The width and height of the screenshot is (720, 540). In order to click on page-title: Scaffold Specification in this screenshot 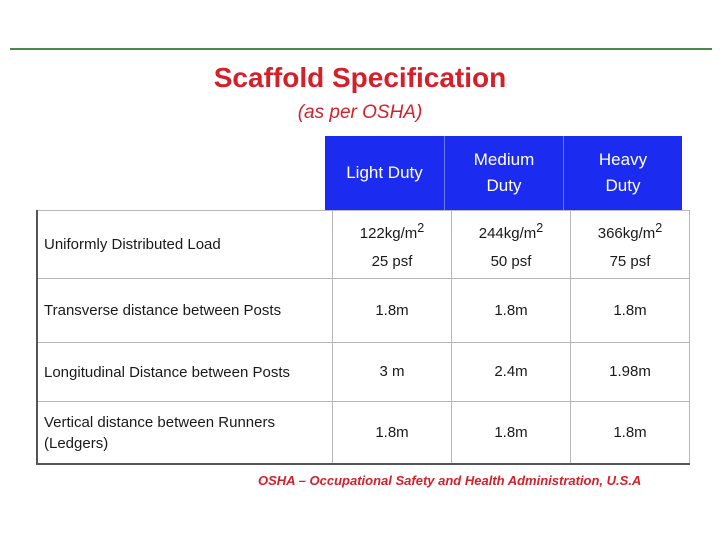, I will do `click(360, 77)`.